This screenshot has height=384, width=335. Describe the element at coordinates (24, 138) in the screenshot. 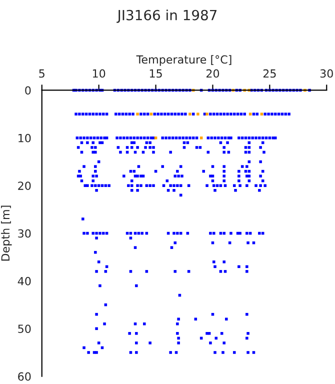

I see `y-tick-label: 10` at that location.